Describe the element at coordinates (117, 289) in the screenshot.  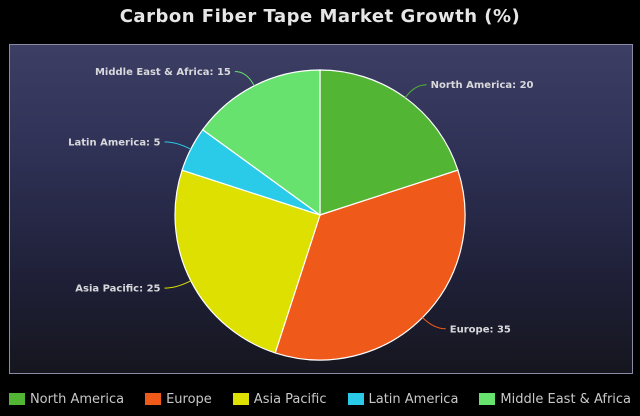
I see `data-label-asia-pacific: Asia Pacific: 25` at that location.